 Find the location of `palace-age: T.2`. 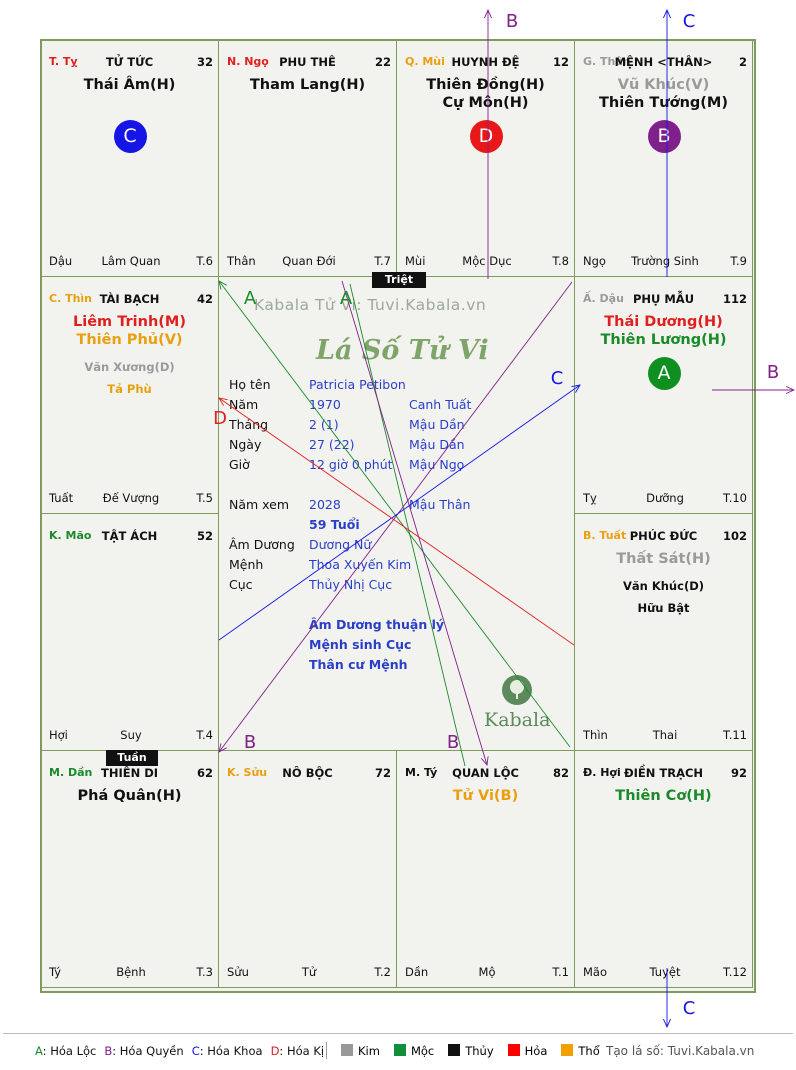

palace-age: T.2 is located at coordinates (382, 972).